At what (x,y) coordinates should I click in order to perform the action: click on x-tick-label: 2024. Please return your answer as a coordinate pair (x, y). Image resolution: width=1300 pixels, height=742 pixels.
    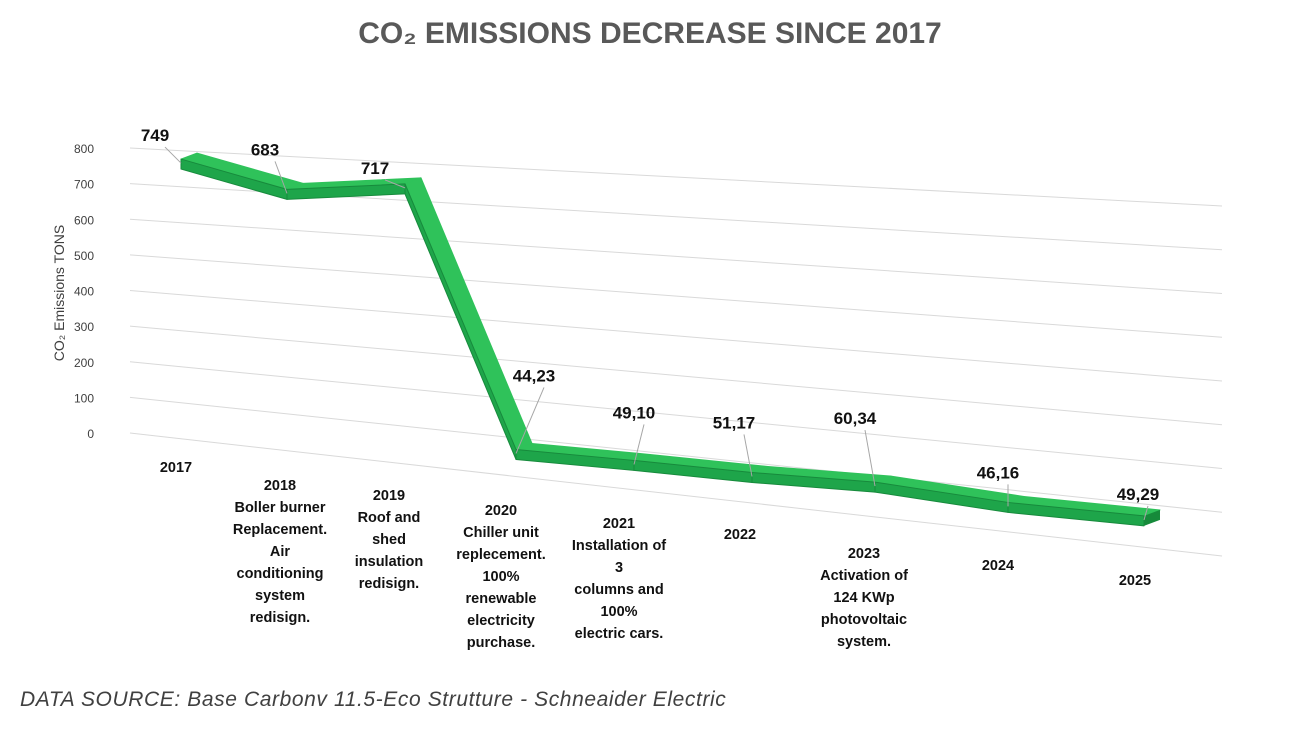
    Looking at the image, I should click on (998, 566).